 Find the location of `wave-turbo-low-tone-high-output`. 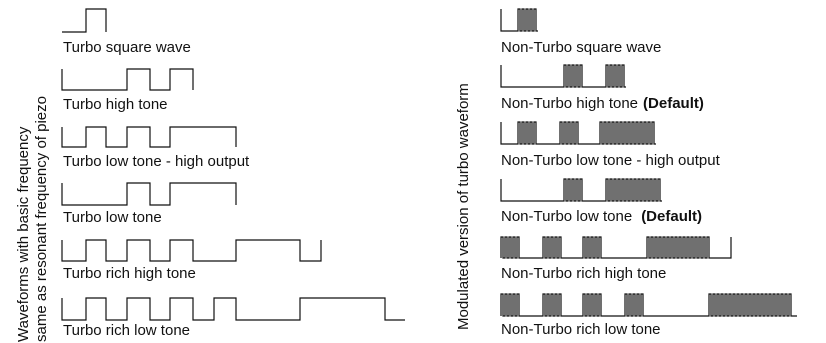

wave-turbo-low-tone-high-output is located at coordinates (149, 137).